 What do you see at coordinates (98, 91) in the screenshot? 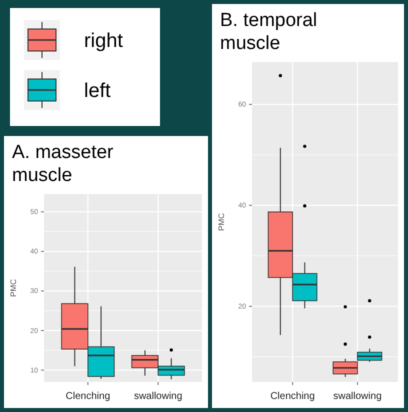
I see `legend-label: left` at bounding box center [98, 91].